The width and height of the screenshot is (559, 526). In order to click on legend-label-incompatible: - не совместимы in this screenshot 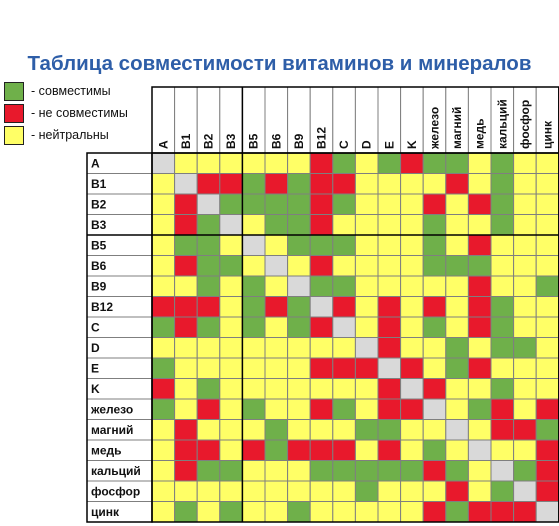, I will do `click(79, 113)`.